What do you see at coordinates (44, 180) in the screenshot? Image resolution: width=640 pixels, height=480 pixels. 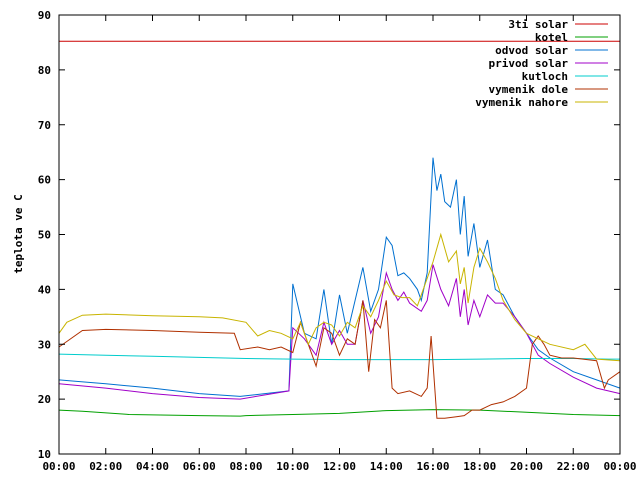 I see `y-tick-label: 60` at bounding box center [44, 180].